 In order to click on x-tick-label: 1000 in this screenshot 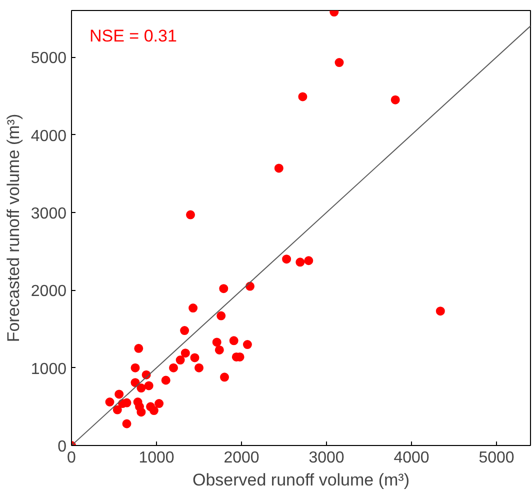, I will do `click(156, 458)`.